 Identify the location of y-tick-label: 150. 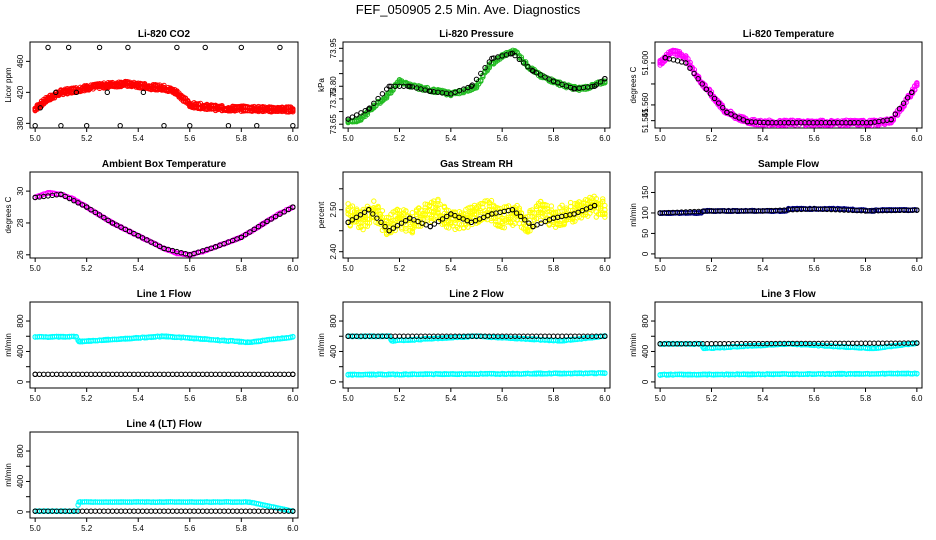
(645, 192).